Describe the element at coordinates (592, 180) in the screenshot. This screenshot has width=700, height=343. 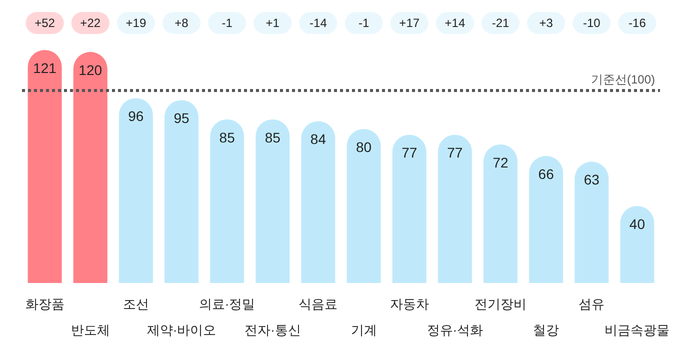
I see `data-label: 63` at that location.